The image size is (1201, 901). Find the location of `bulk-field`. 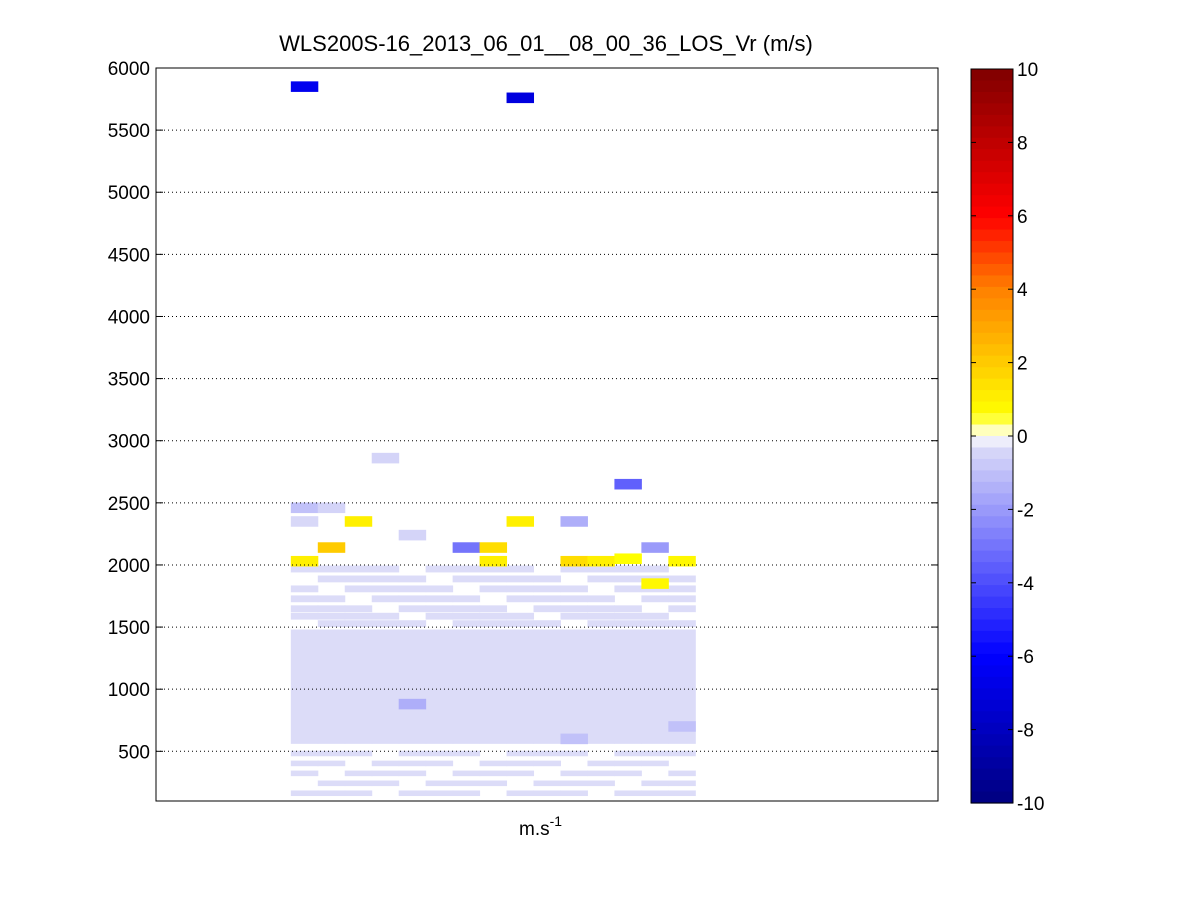

bulk-field is located at coordinates (493, 681).